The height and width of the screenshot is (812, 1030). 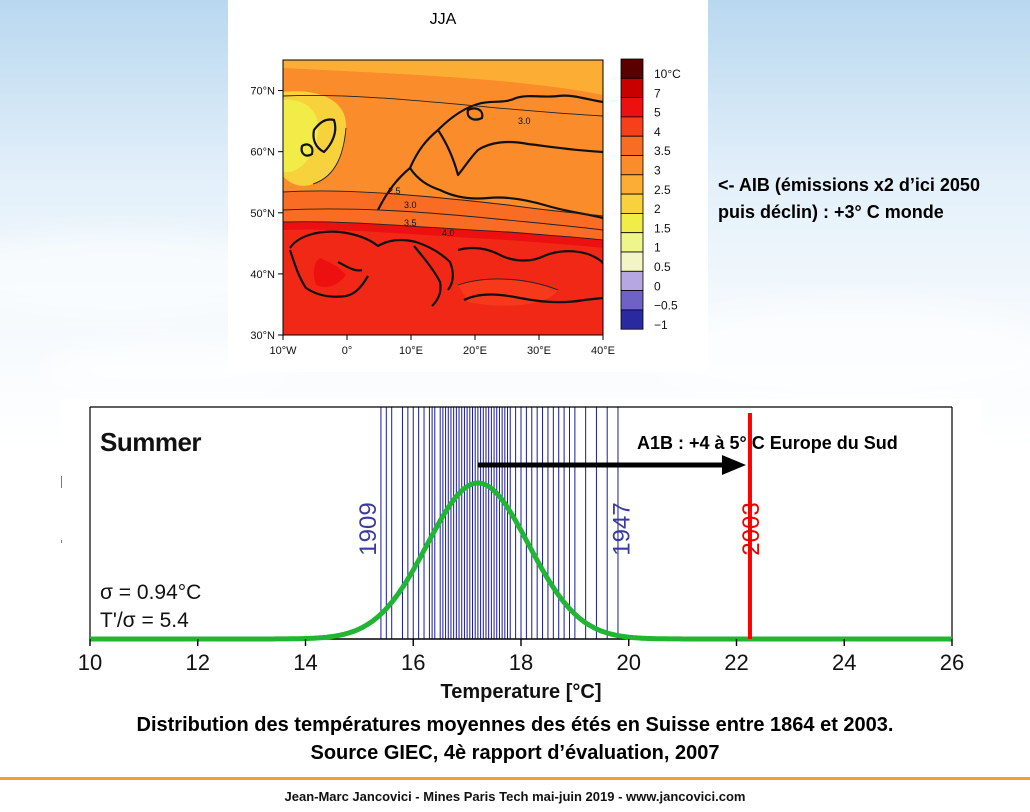 What do you see at coordinates (443, 19) in the screenshot?
I see `map-title: JJA` at bounding box center [443, 19].